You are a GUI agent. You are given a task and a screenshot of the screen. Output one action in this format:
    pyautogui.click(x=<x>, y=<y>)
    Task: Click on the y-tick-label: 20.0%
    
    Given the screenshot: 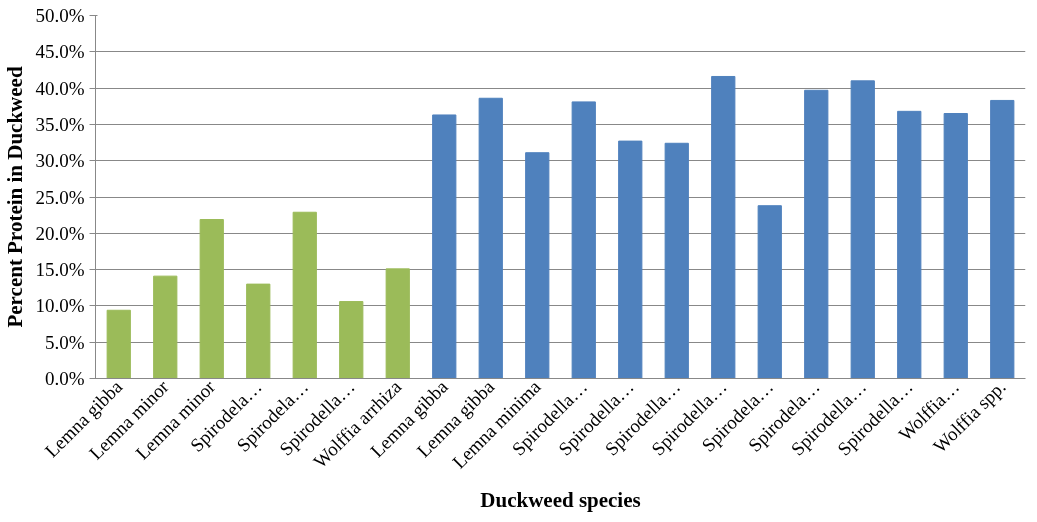 What is the action you would take?
    pyautogui.click(x=60, y=233)
    